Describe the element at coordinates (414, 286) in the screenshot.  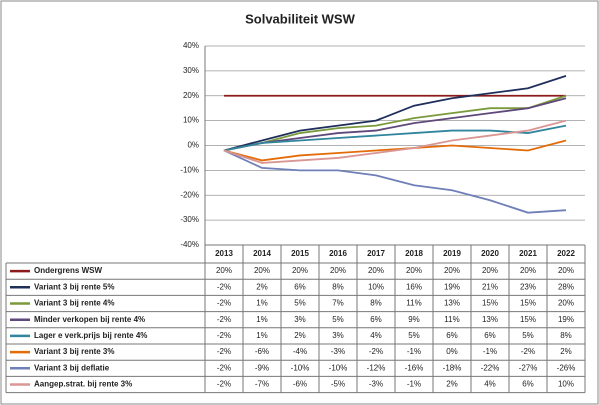
I see `data-label: 16%` at that location.